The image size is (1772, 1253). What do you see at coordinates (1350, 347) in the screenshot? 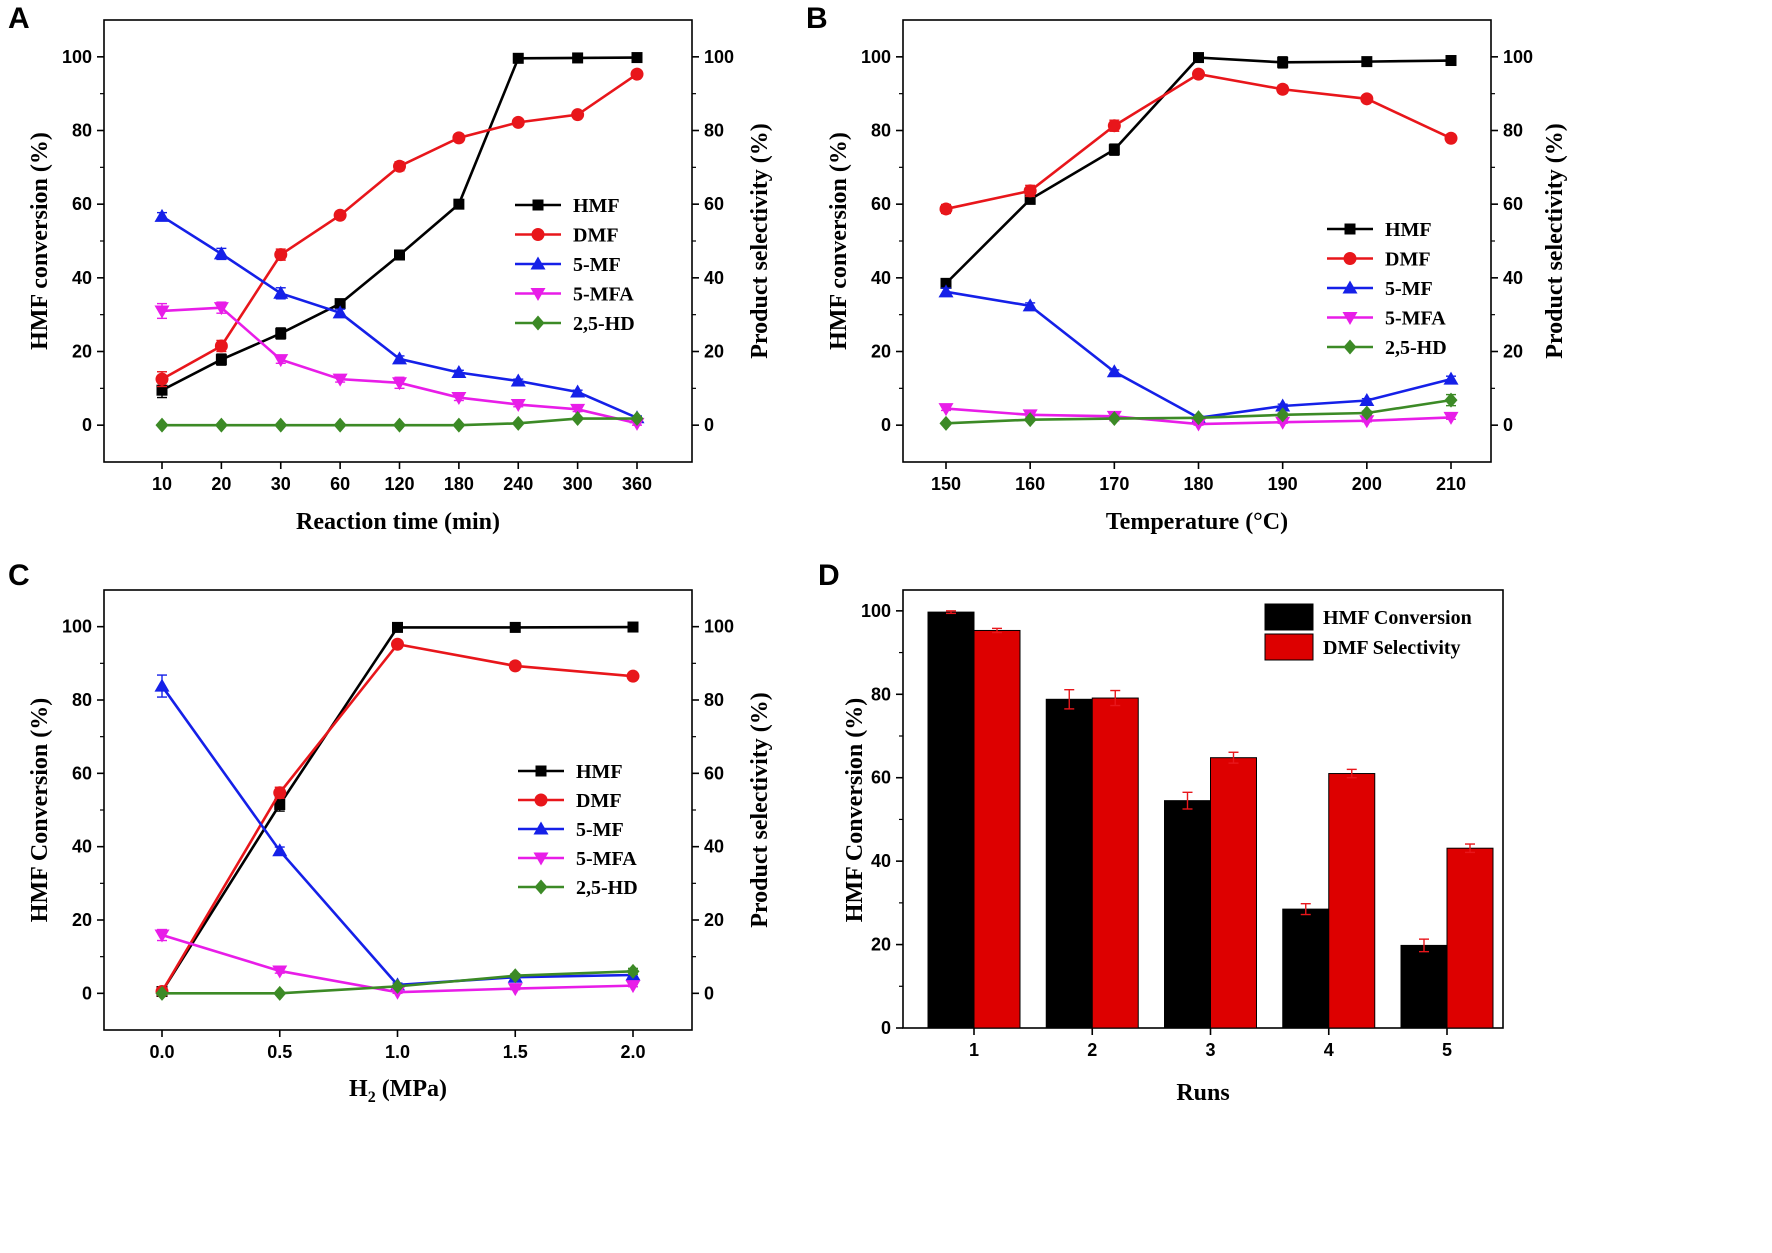
I see `panel-b-legend-2-5-hd-swatch-marker` at bounding box center [1350, 347].